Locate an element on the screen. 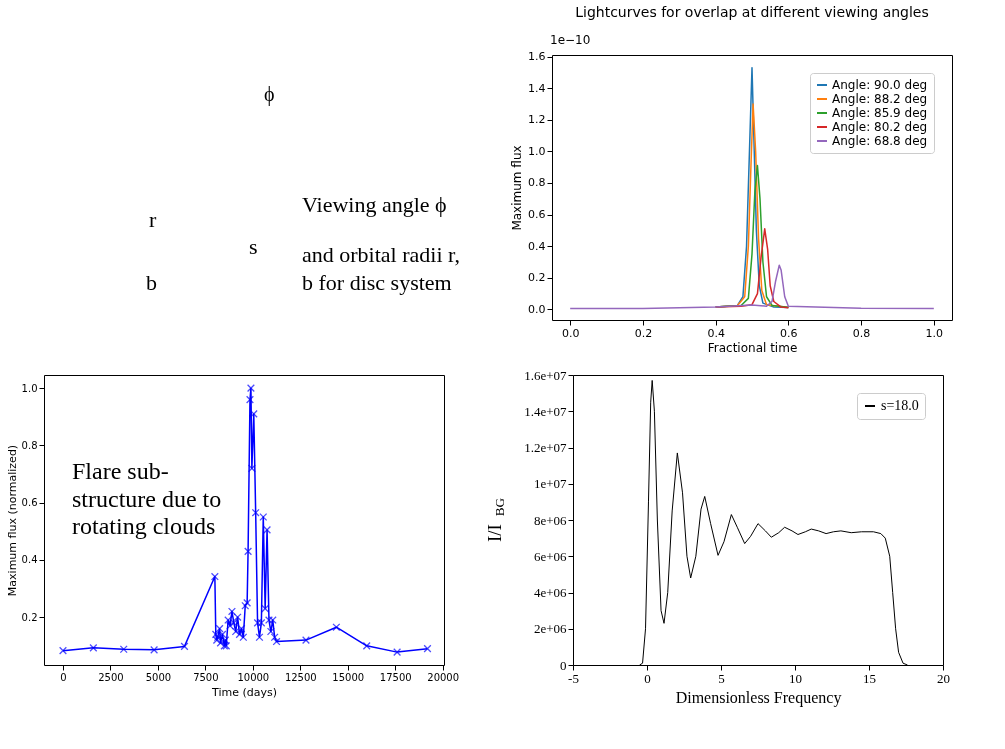 Image resolution: width=1005 pixels, height=749 pixels. x-tick-label: 10000 is located at coordinates (253, 677).